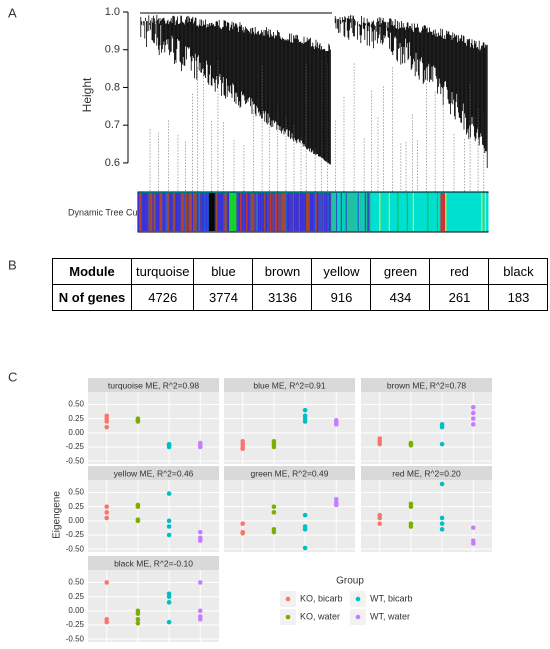 The image size is (550, 649). I want to click on y-tick-label: -0.50, so click(75, 638).